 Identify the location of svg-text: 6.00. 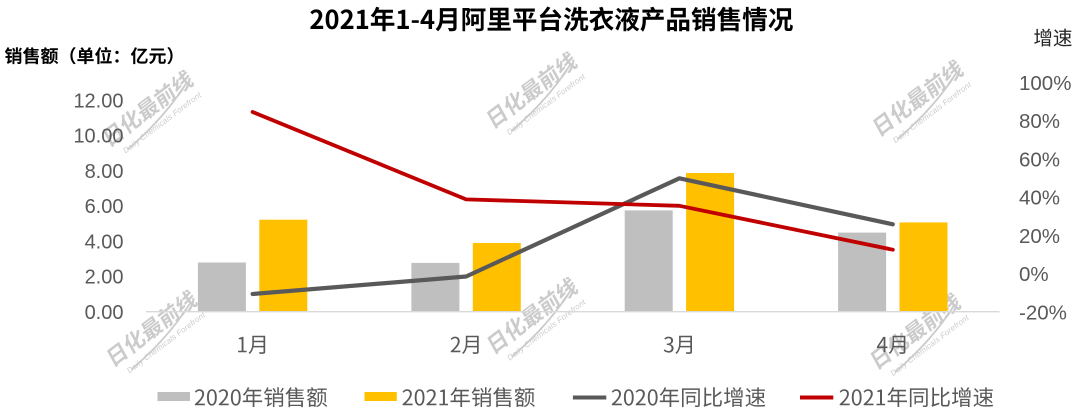
(104, 207).